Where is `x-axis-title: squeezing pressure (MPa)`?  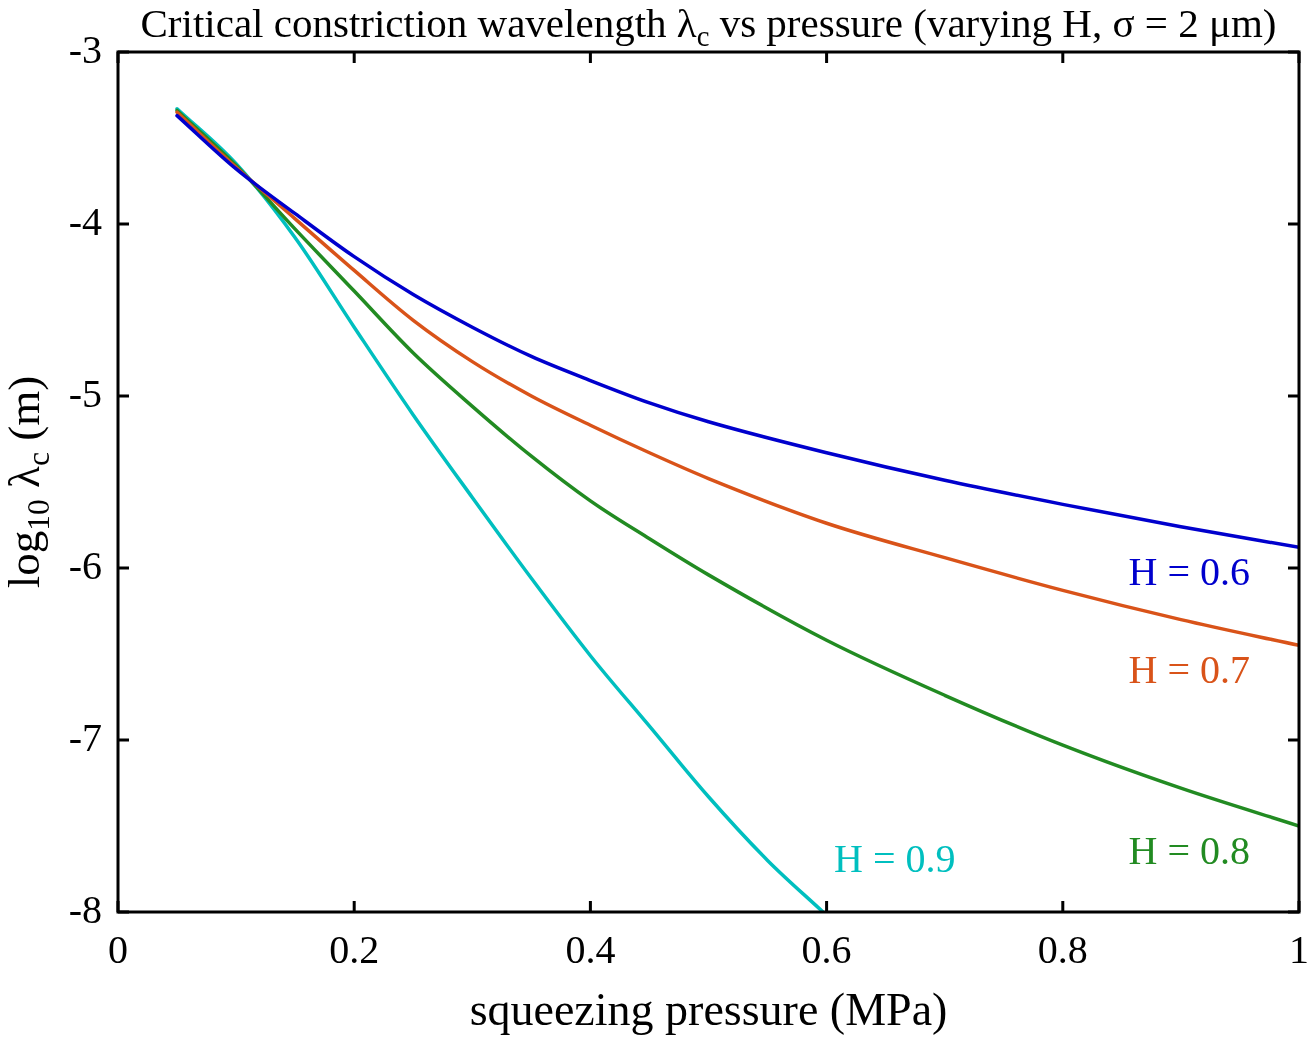
x-axis-title: squeezing pressure (MPa) is located at coordinates (708, 1010).